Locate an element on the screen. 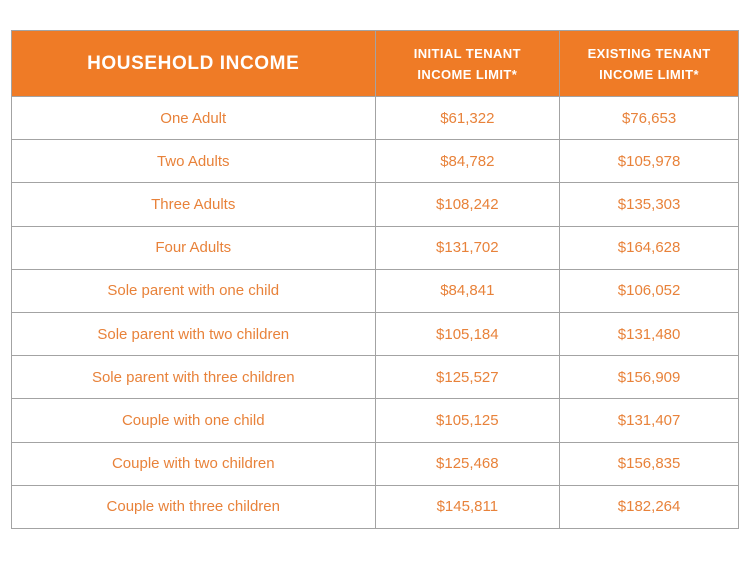 This screenshot has width=750, height=562. existing-limit-cell: $135,303 is located at coordinates (649, 204).